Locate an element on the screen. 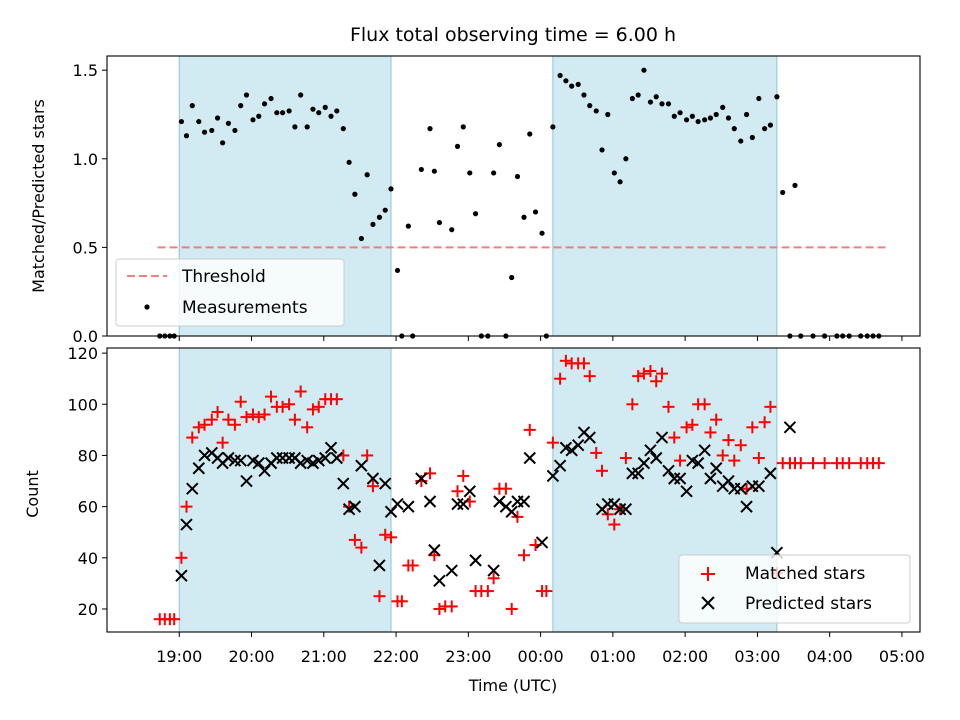  top-legend: Threshold Measurements is located at coordinates (230, 292).